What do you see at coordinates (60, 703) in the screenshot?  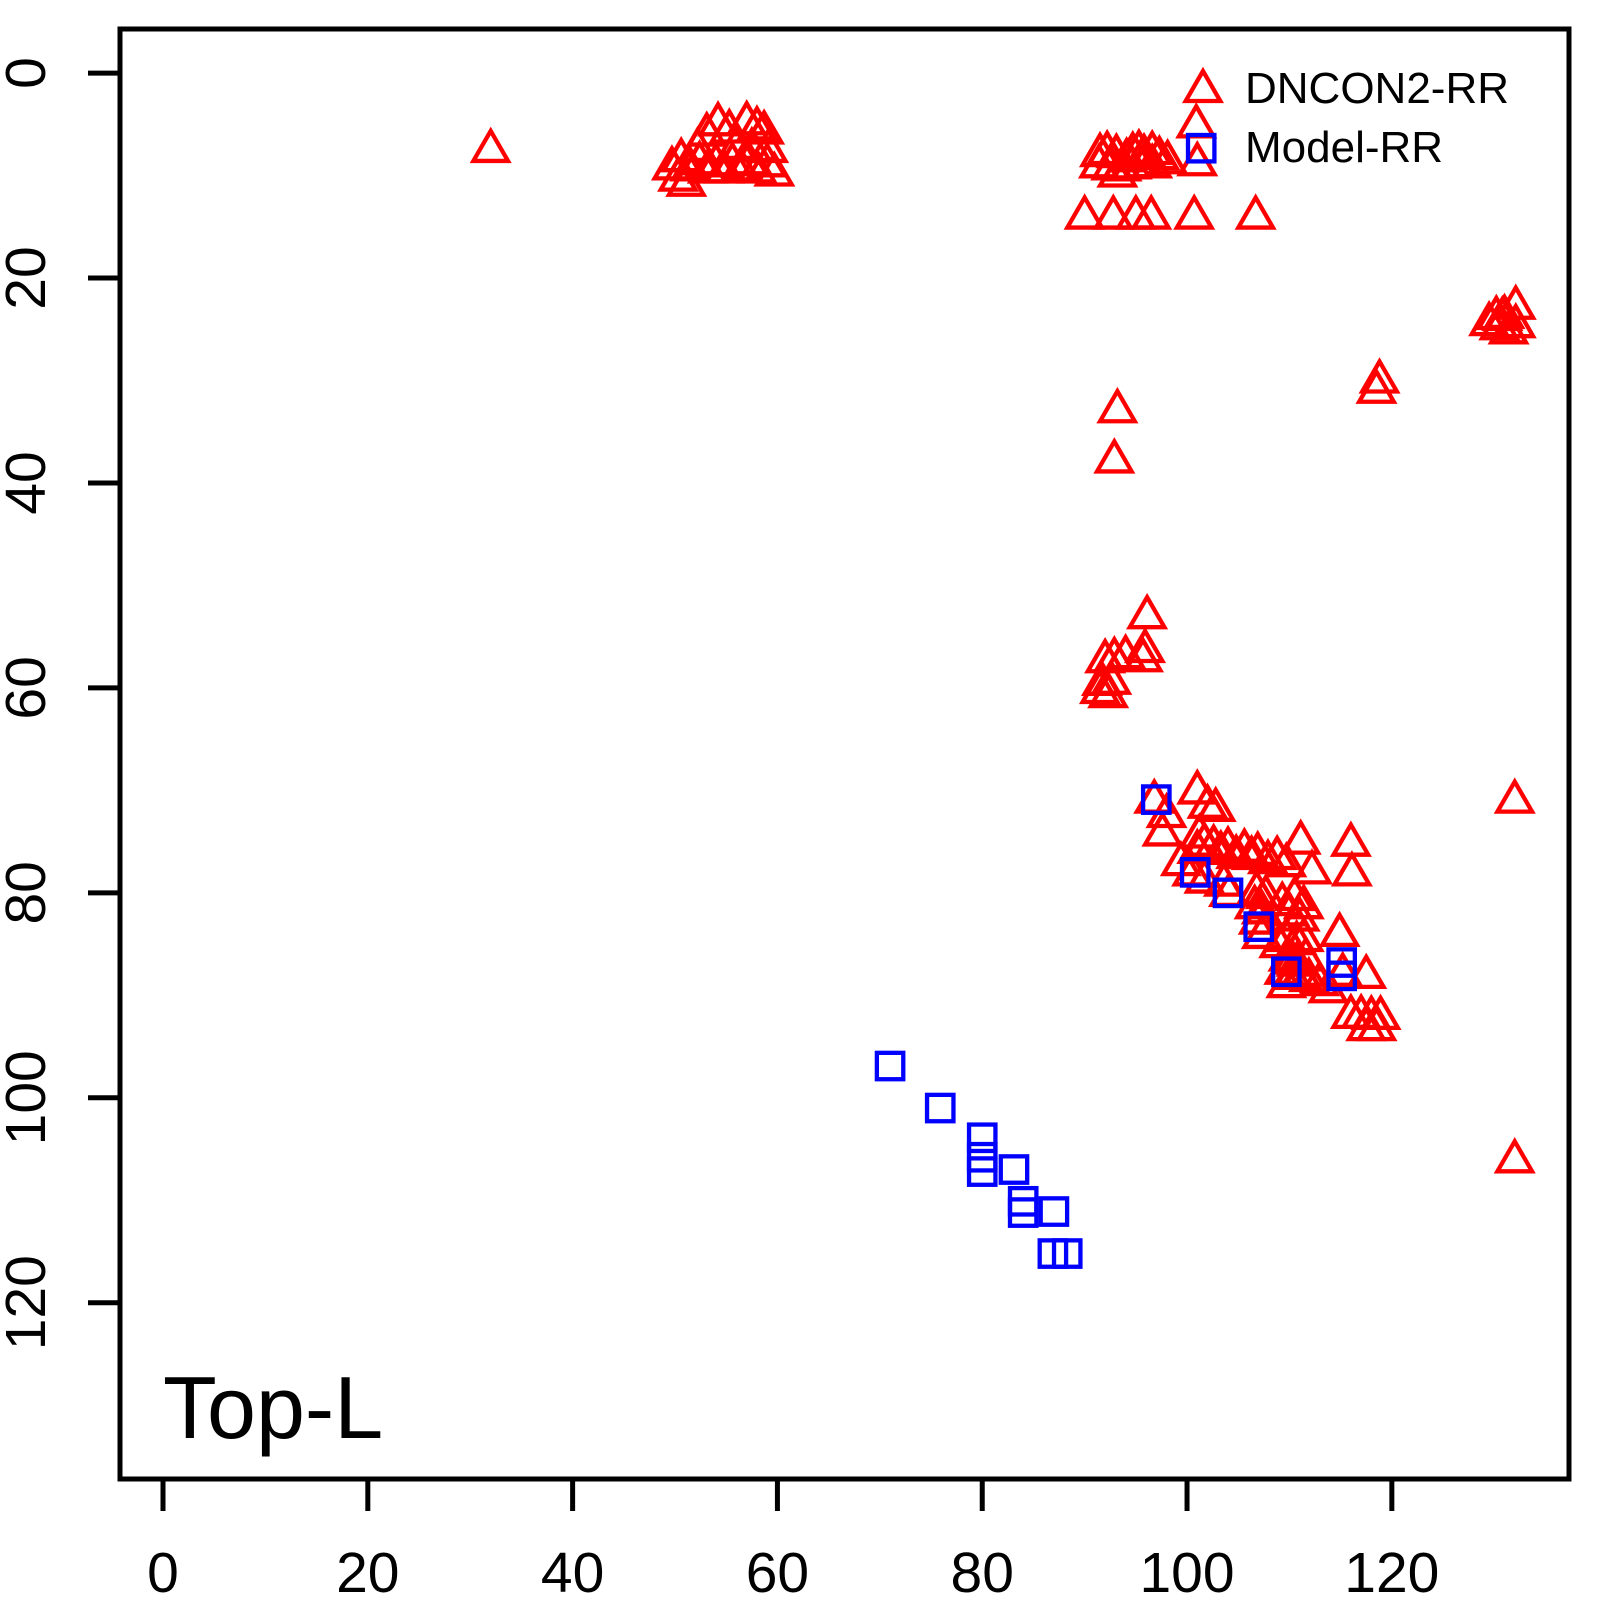 I see `y-axis: 0 20 40 60 80 100 120` at bounding box center [60, 703].